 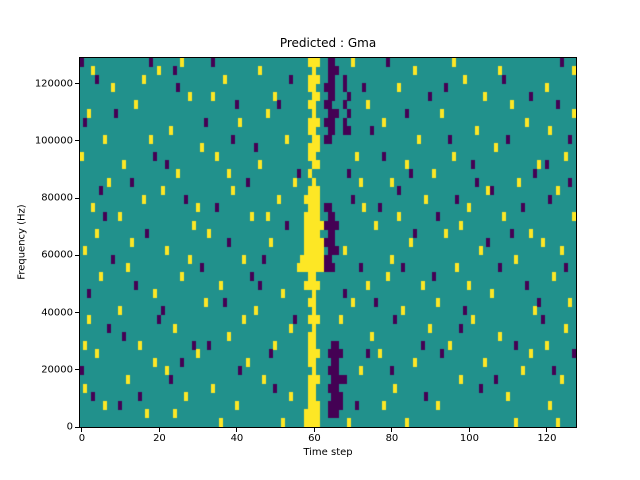 What do you see at coordinates (314, 438) in the screenshot?
I see `x-tick-label: 60` at bounding box center [314, 438].